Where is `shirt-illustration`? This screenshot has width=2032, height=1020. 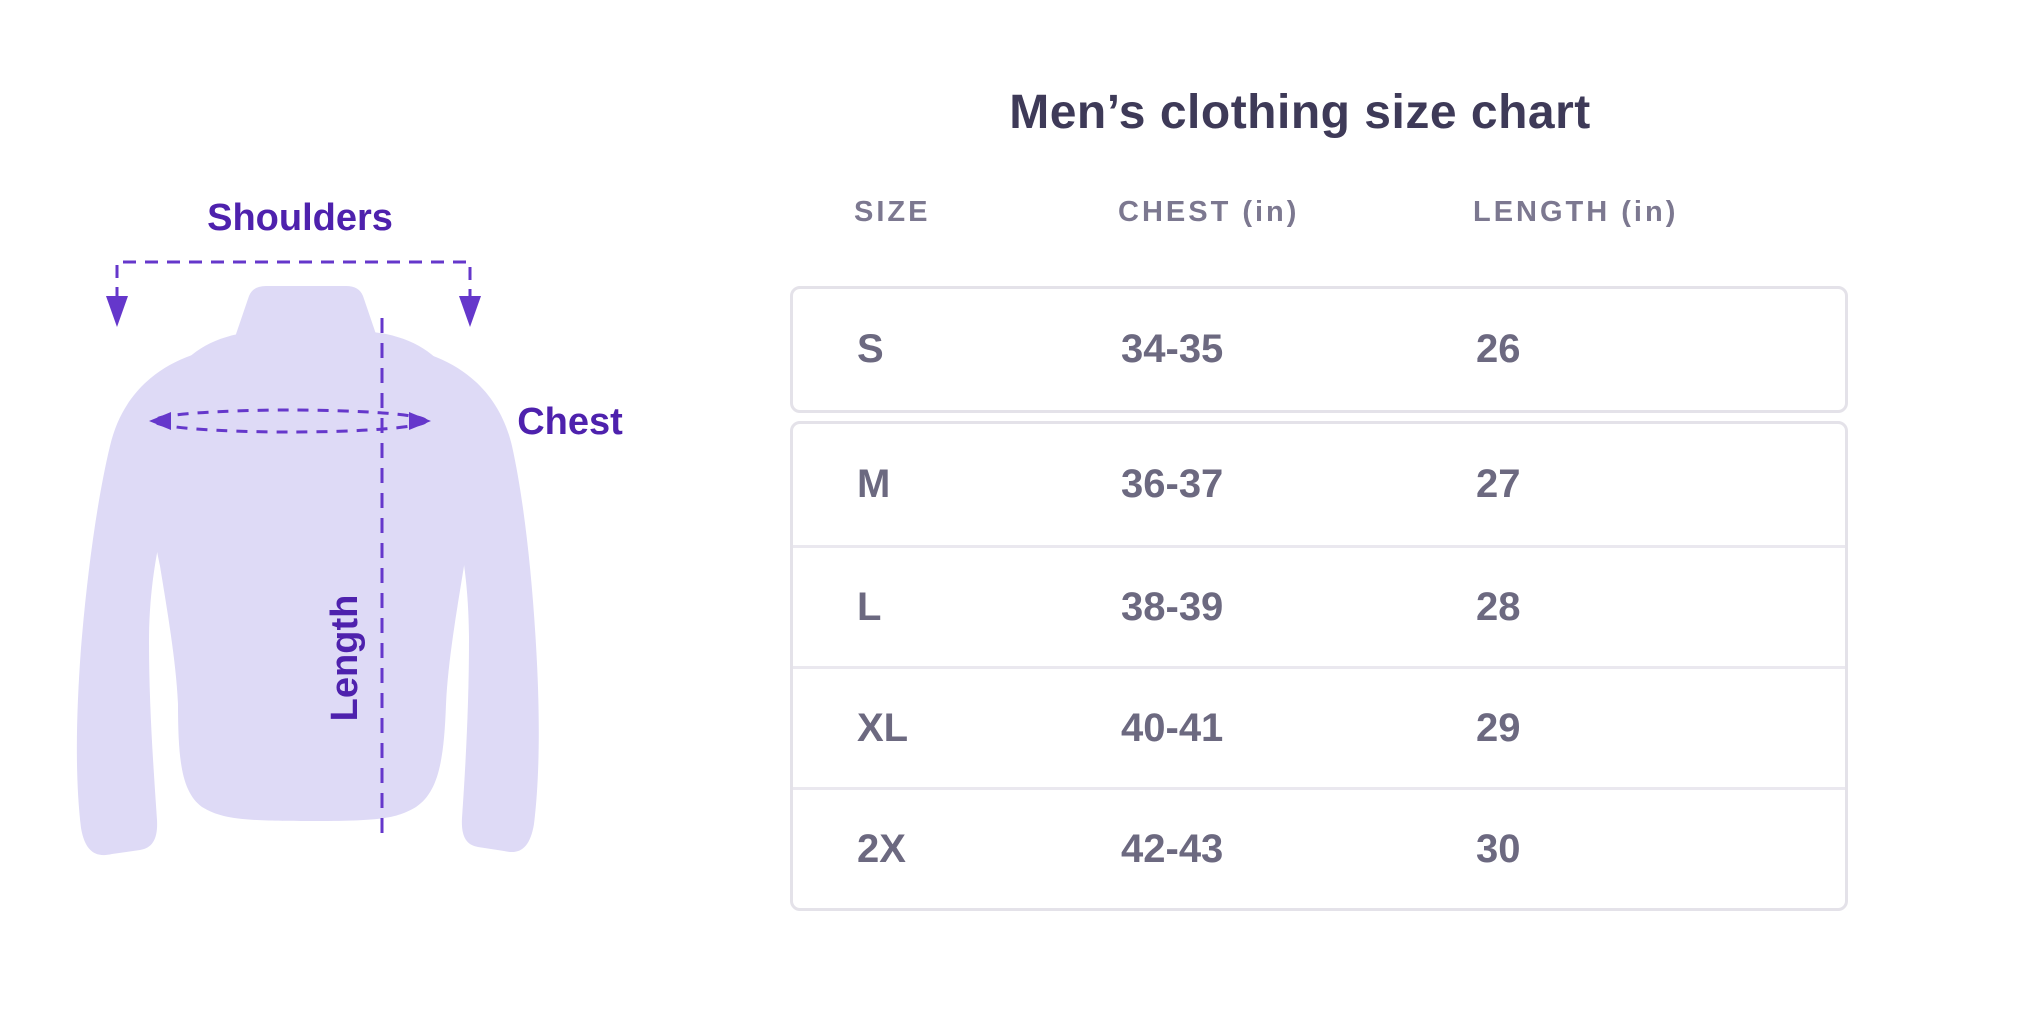
shirt-illustration is located at coordinates (307, 558).